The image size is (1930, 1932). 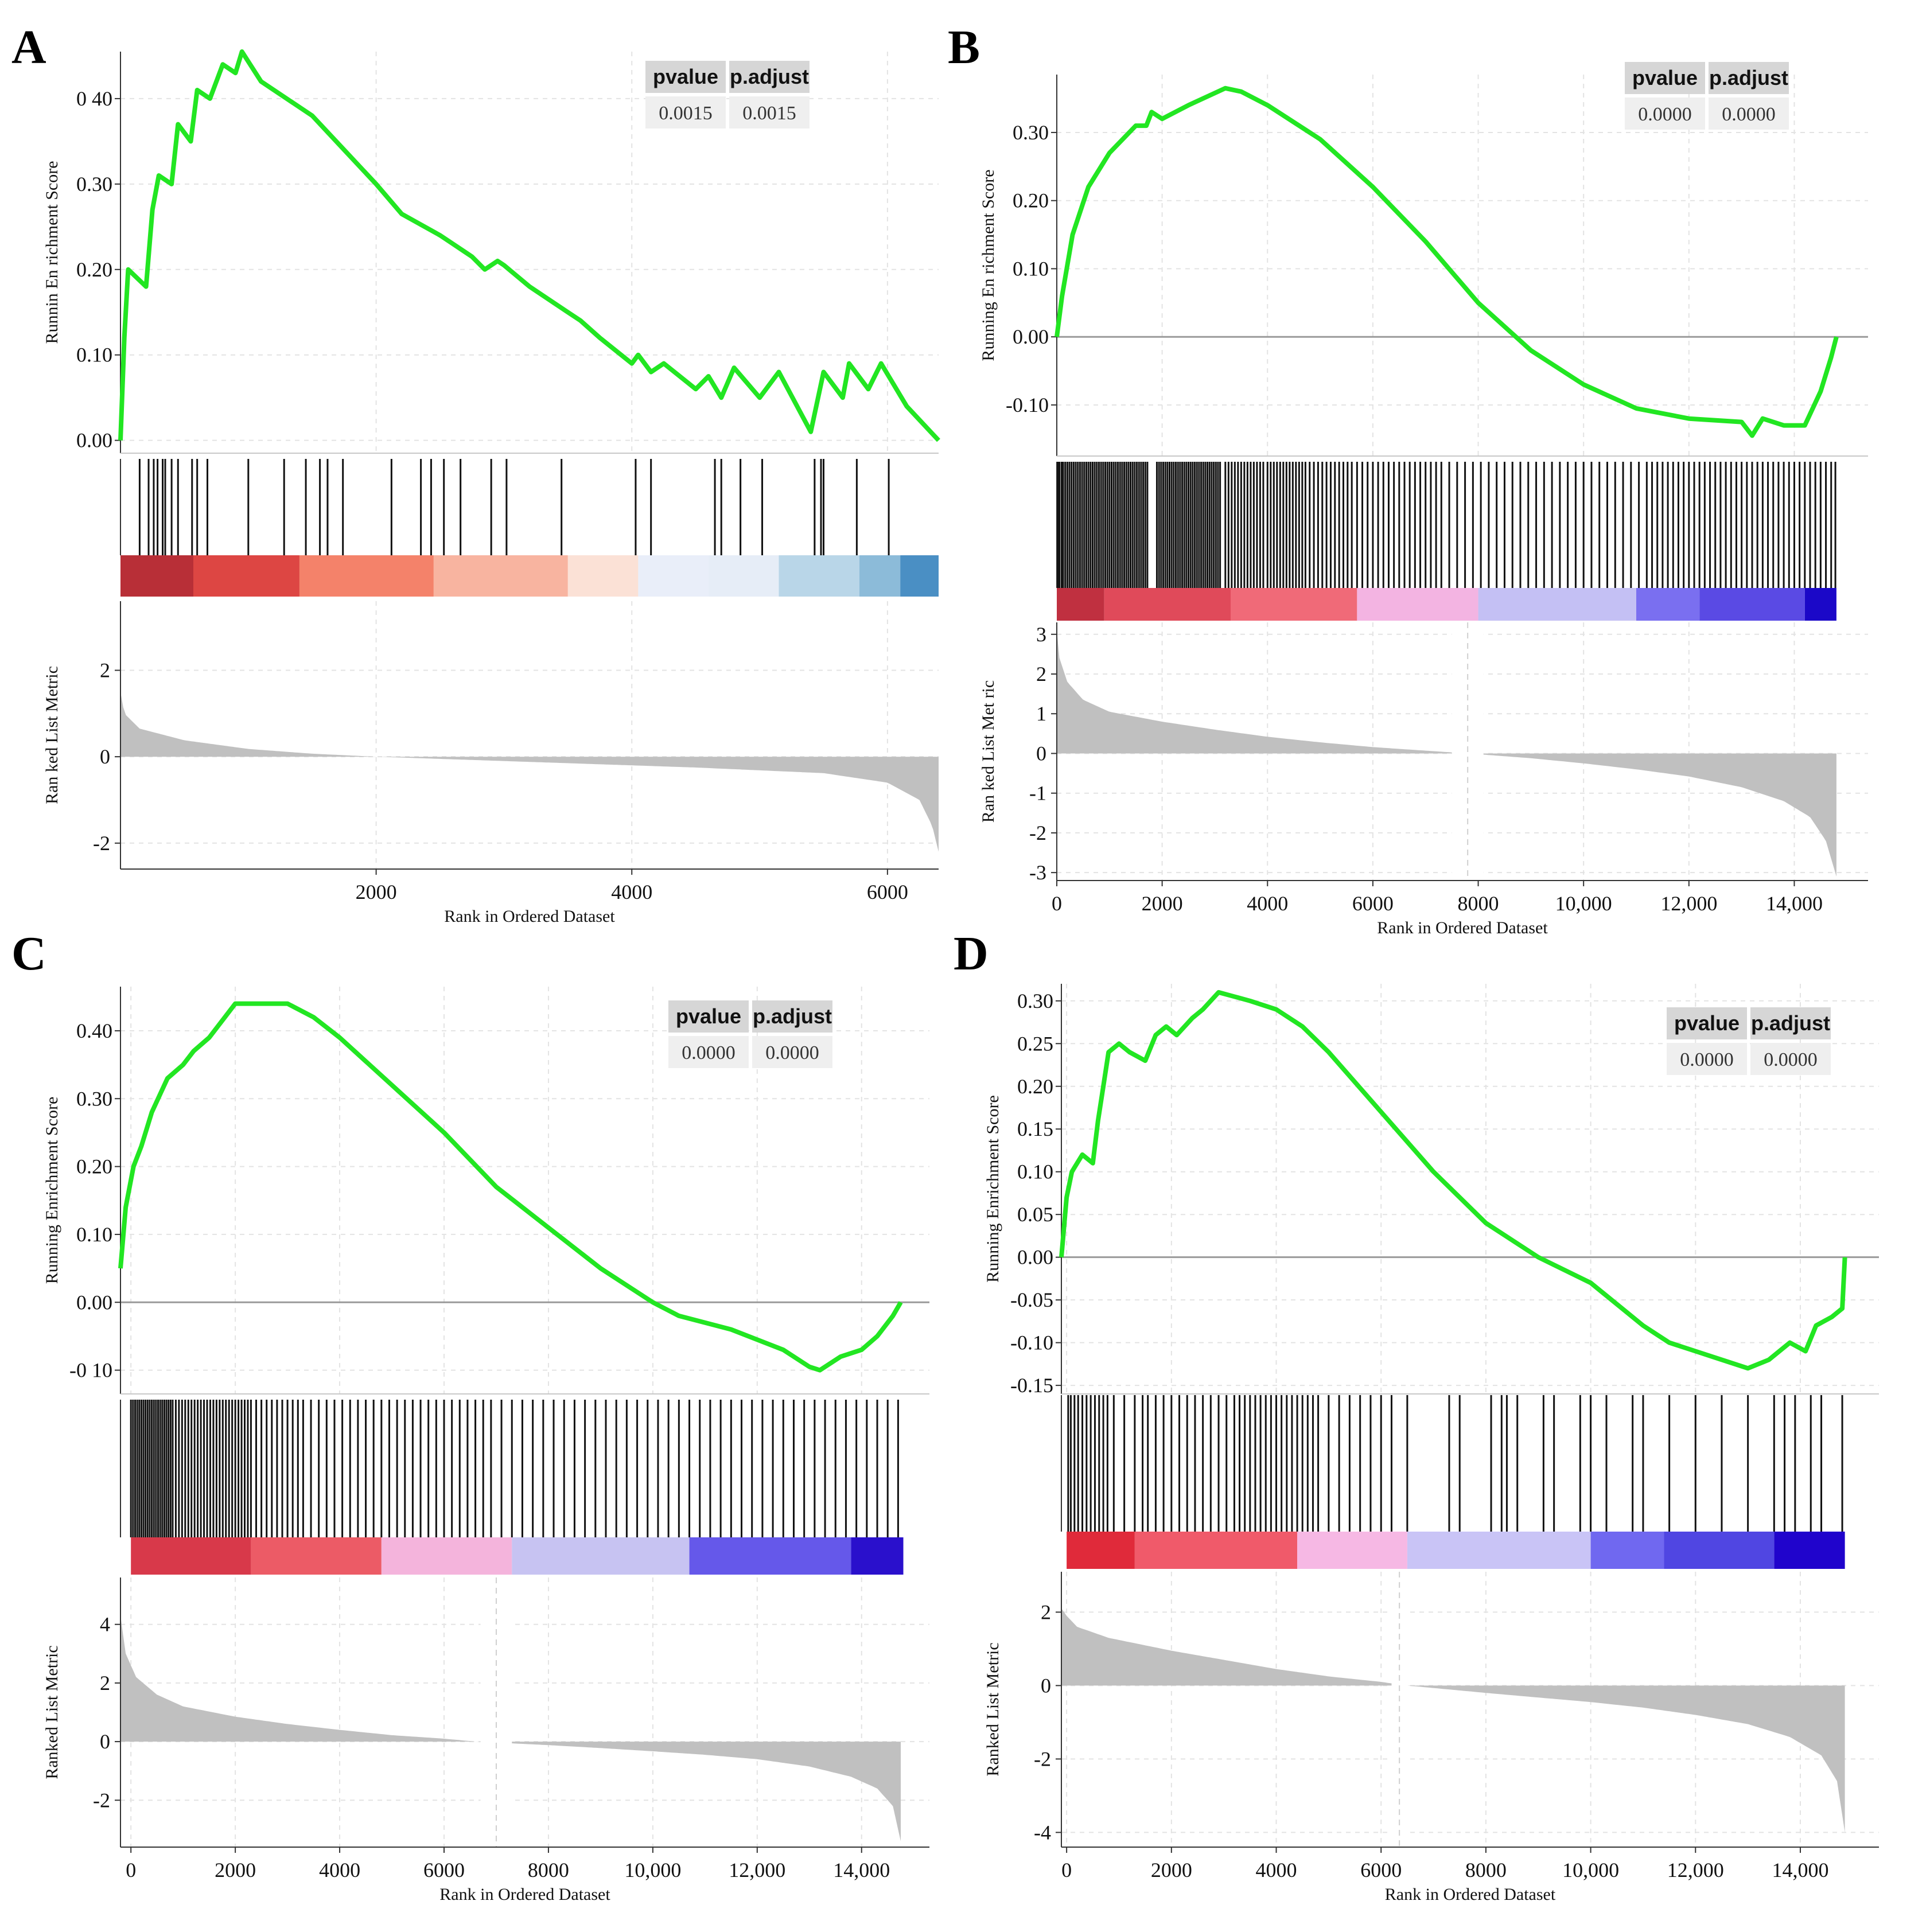 I want to click on y-tick-label: -4, so click(x=1042, y=1833).